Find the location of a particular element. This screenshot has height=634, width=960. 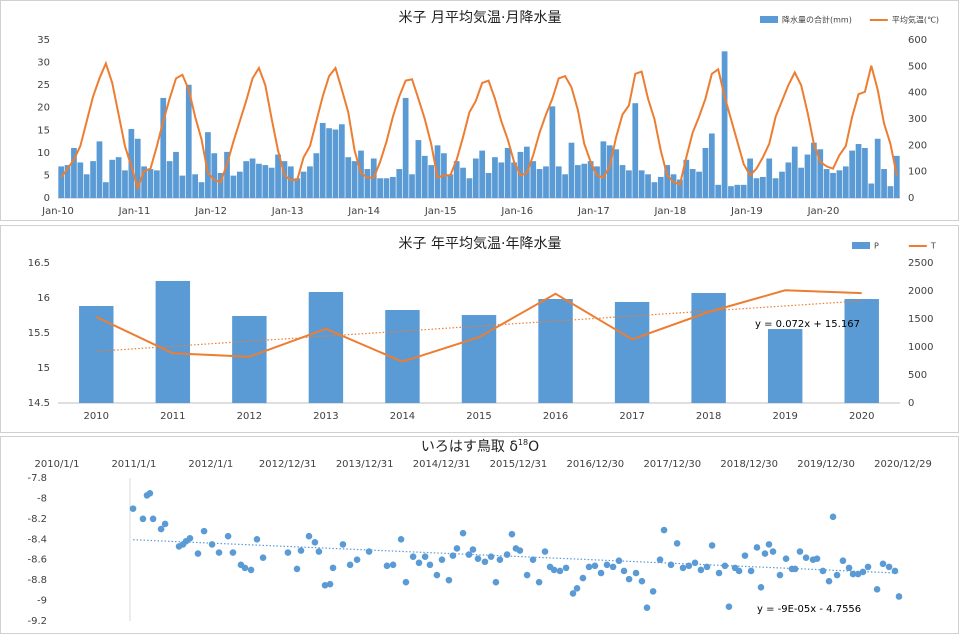

x-tick-label: 2017/12/30 is located at coordinates (672, 464).